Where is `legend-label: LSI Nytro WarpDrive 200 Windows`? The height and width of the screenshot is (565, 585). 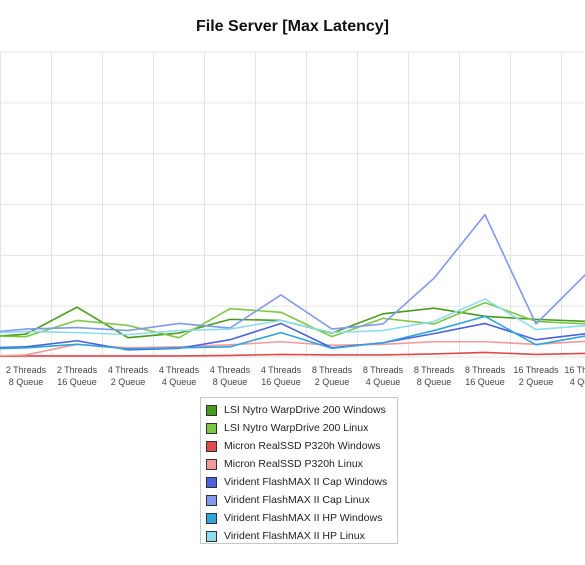
legend-label: LSI Nytro WarpDrive 200 Windows is located at coordinates (305, 410).